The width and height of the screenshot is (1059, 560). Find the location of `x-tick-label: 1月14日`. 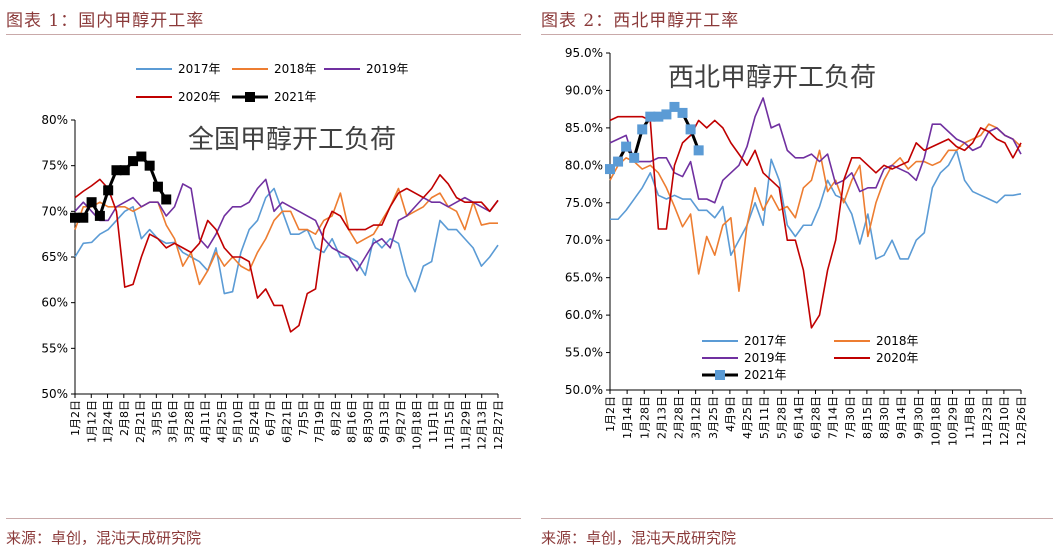

x-tick-label: 1月14日 is located at coordinates (627, 417).